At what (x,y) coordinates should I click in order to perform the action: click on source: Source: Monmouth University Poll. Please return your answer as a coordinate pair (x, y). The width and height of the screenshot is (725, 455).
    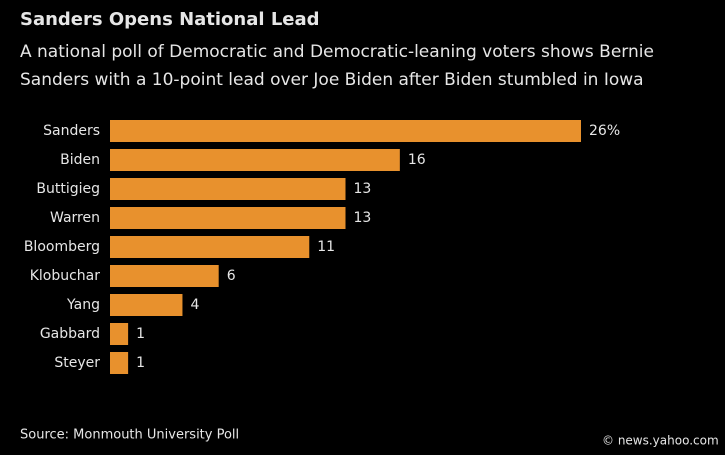
    Looking at the image, I should click on (129, 435).